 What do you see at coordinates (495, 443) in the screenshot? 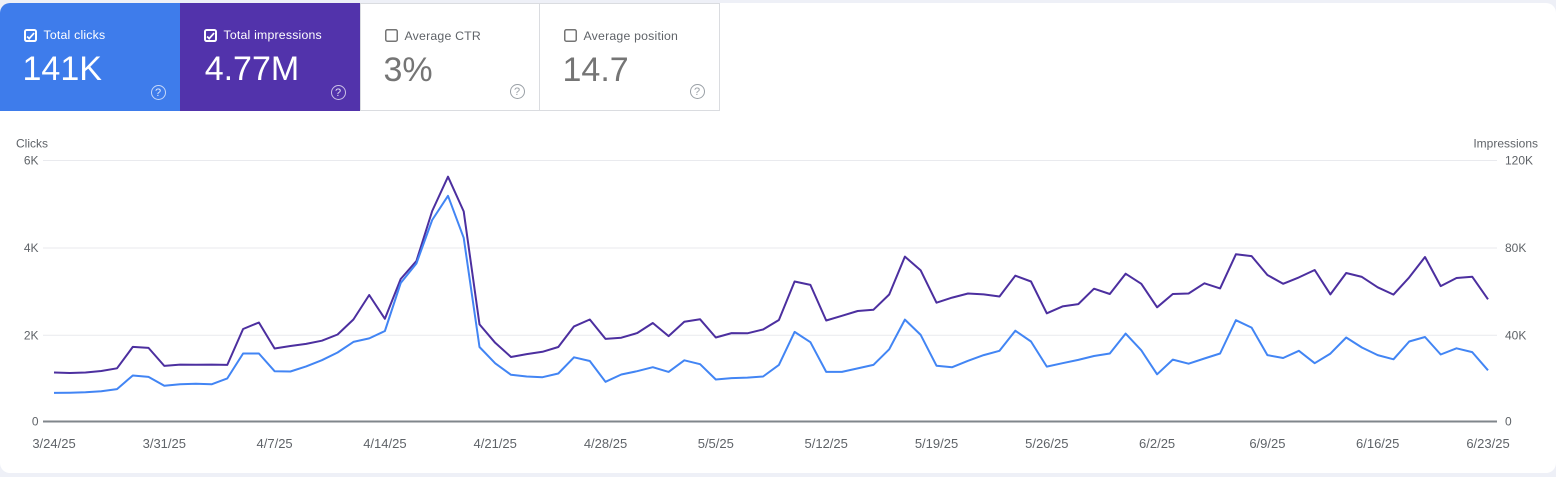
I see `svg-text: 4/21/25` at bounding box center [495, 443].